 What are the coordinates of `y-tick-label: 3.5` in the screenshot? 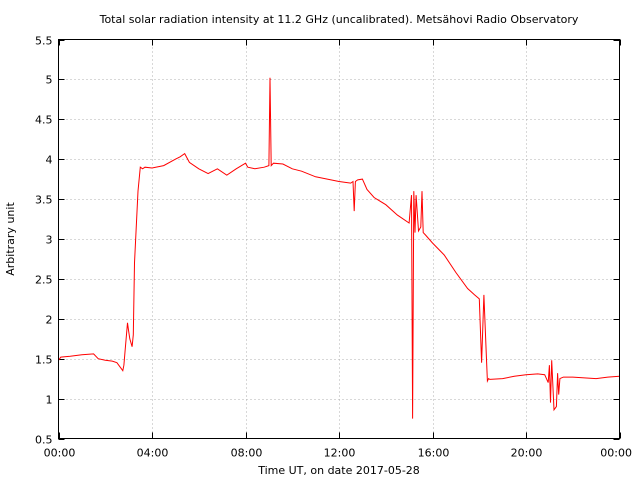 It's located at (44, 200).